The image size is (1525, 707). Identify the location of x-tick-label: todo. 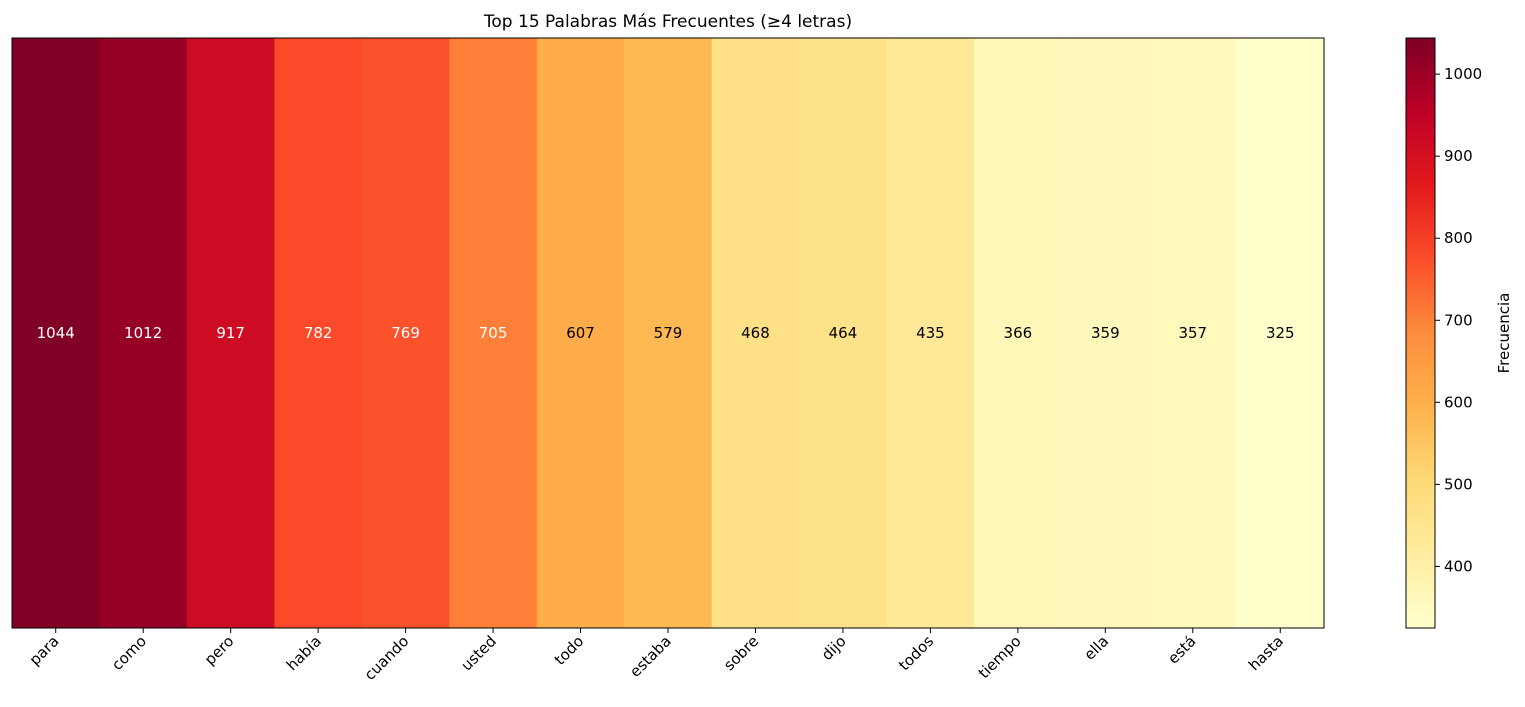
(569, 650).